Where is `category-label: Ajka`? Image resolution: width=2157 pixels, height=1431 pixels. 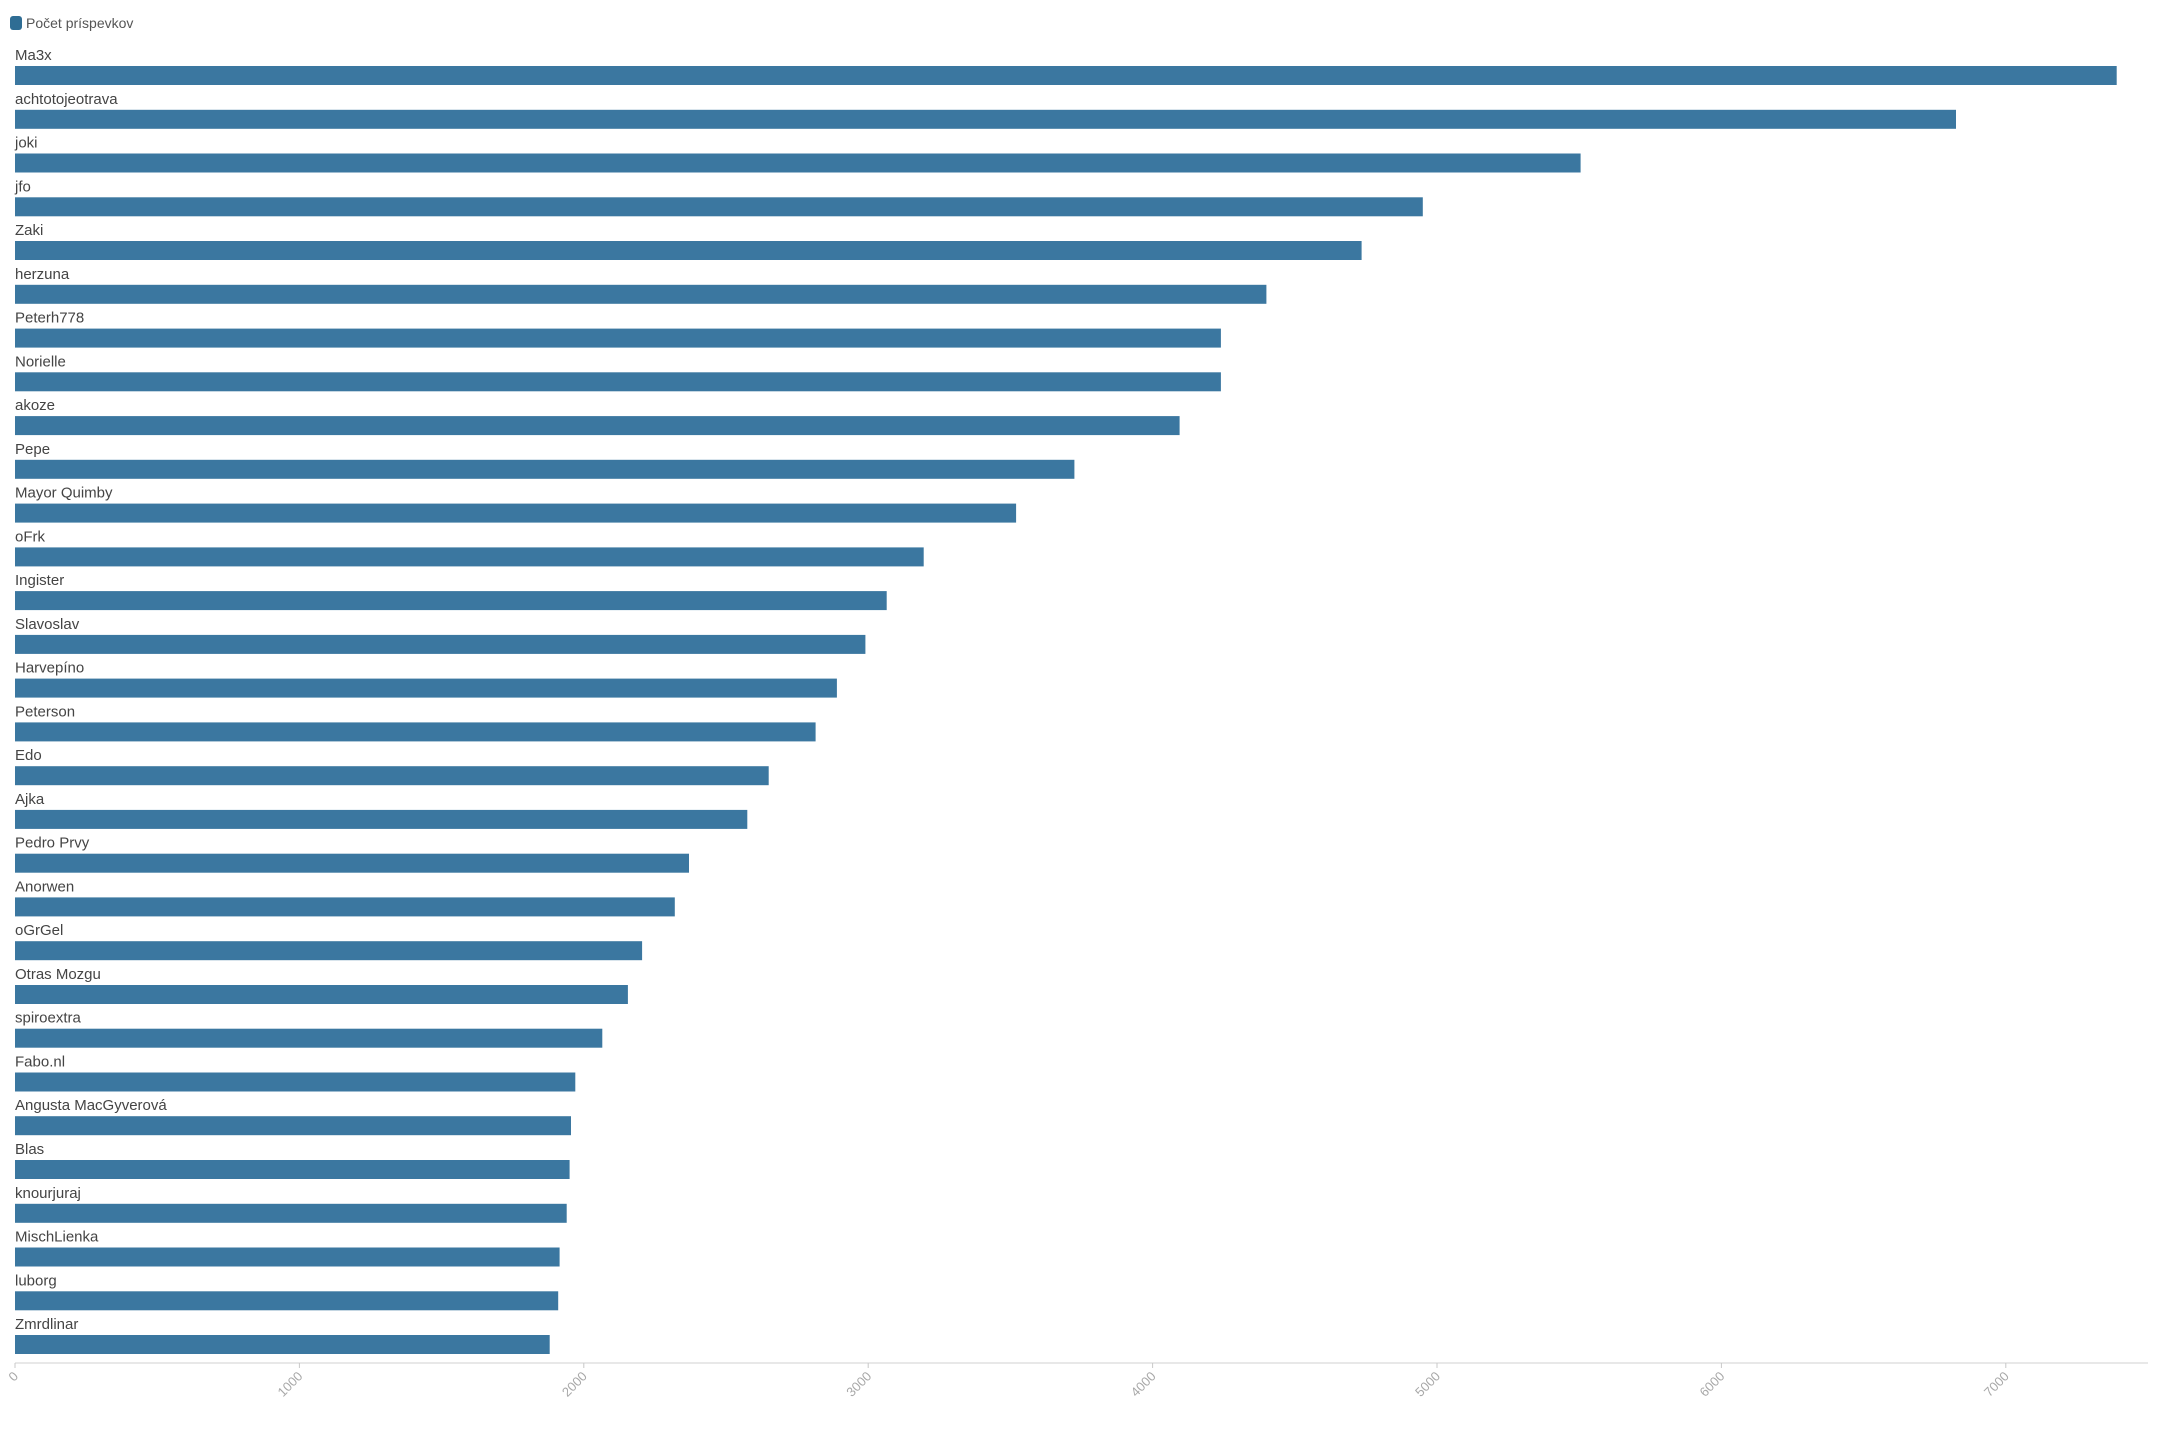 category-label: Ajka is located at coordinates (30, 799).